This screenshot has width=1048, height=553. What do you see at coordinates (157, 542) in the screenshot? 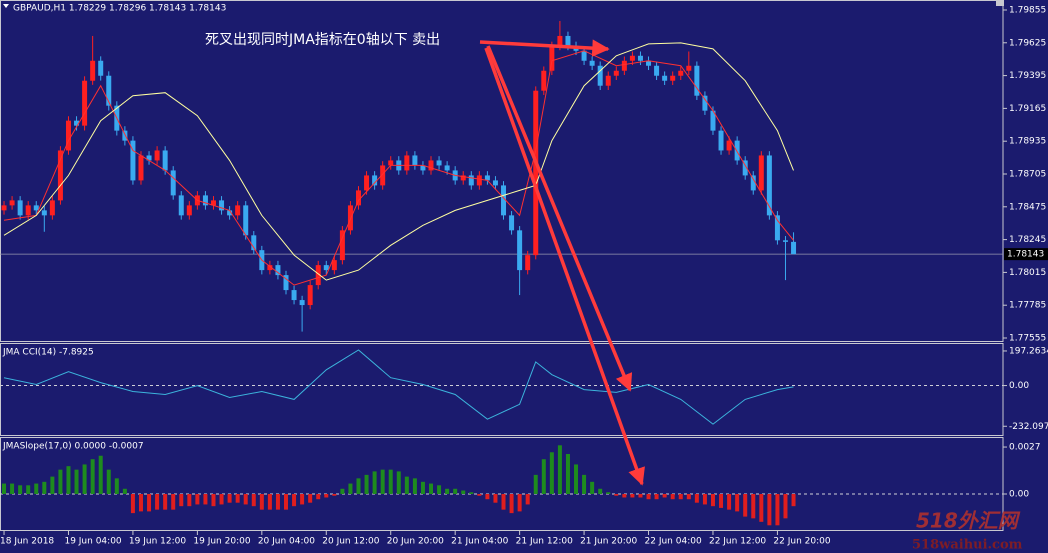
I see `x-tick-label: 19 Jun 12:00` at bounding box center [157, 542].